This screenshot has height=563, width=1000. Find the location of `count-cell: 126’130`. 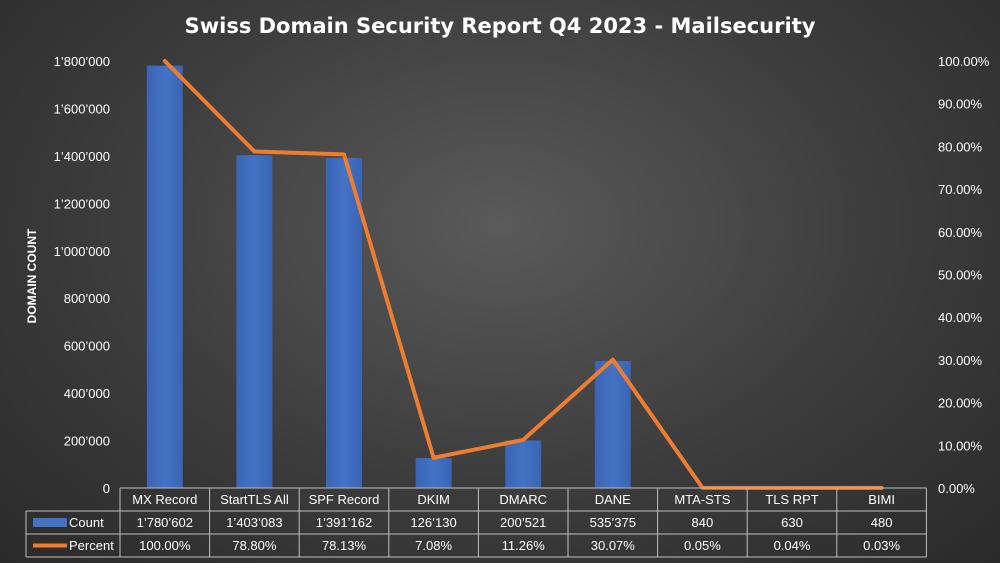

count-cell: 126’130 is located at coordinates (433, 522).